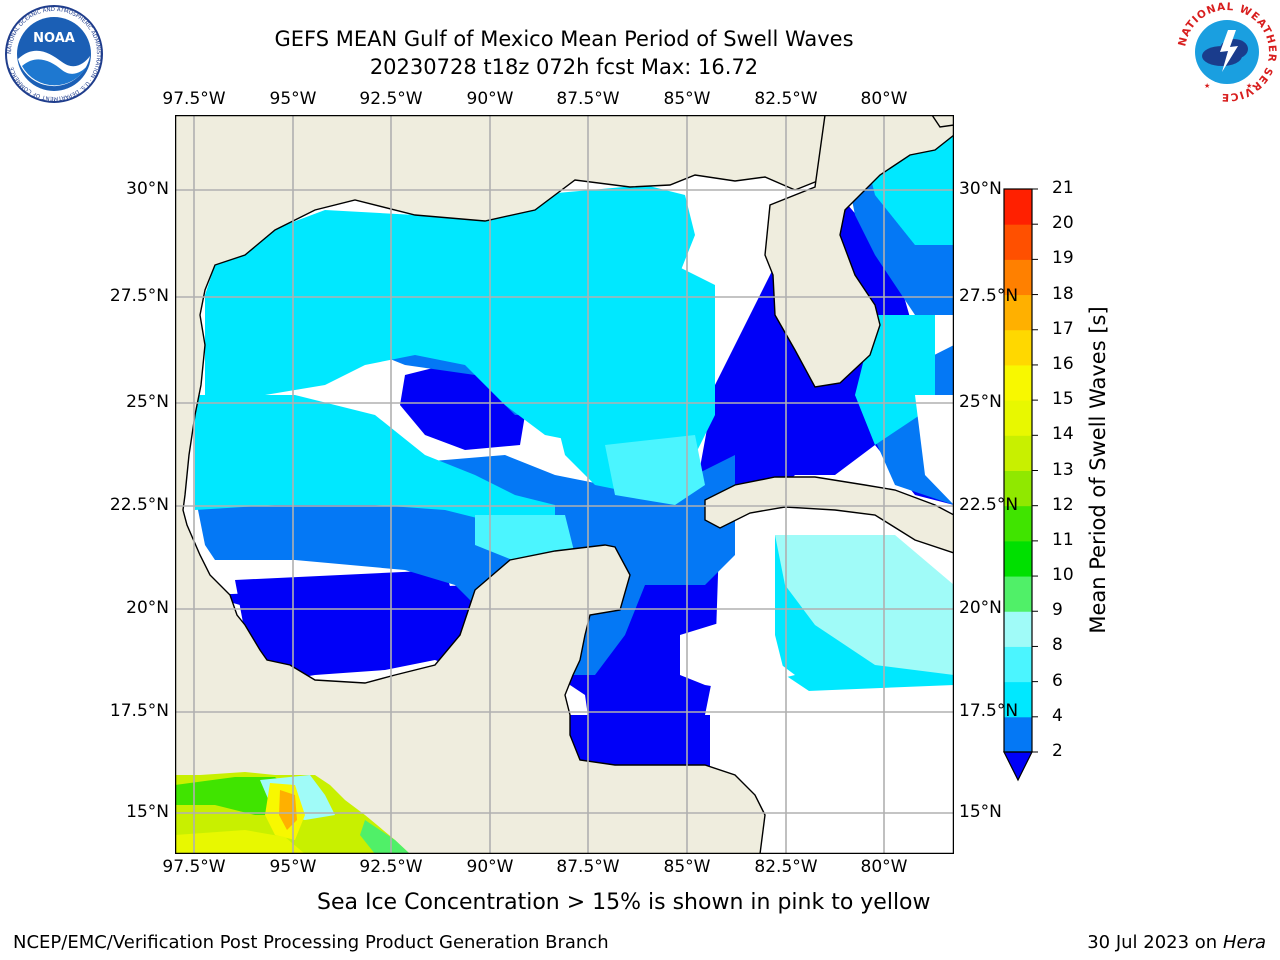 The width and height of the screenshot is (1280, 960). I want to click on lon-label-top: 85°W, so click(687, 99).